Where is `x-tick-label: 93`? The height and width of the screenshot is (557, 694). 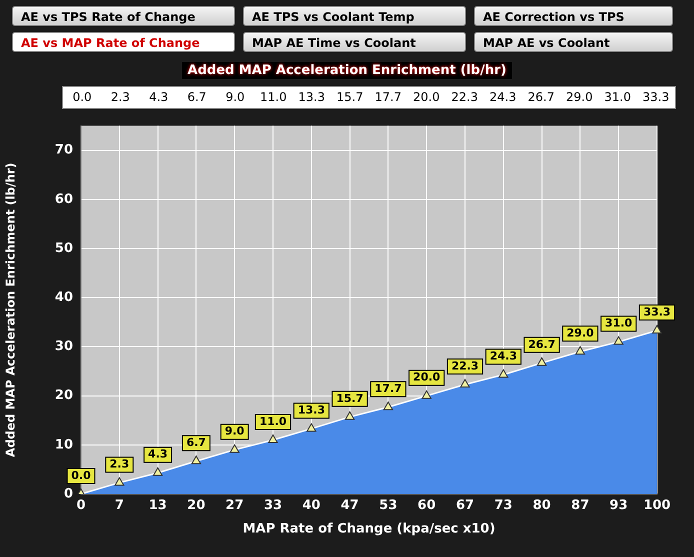 x-tick-label: 93 is located at coordinates (619, 506).